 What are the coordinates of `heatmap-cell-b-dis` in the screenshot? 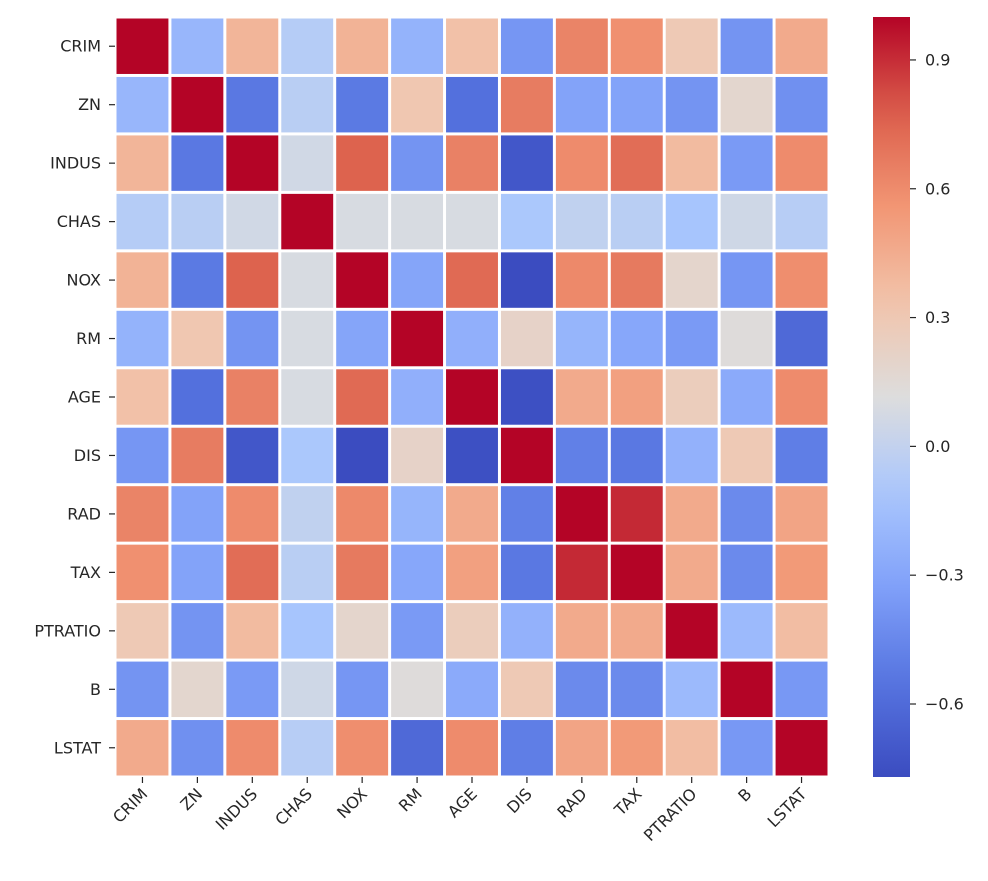 It's located at (526, 689).